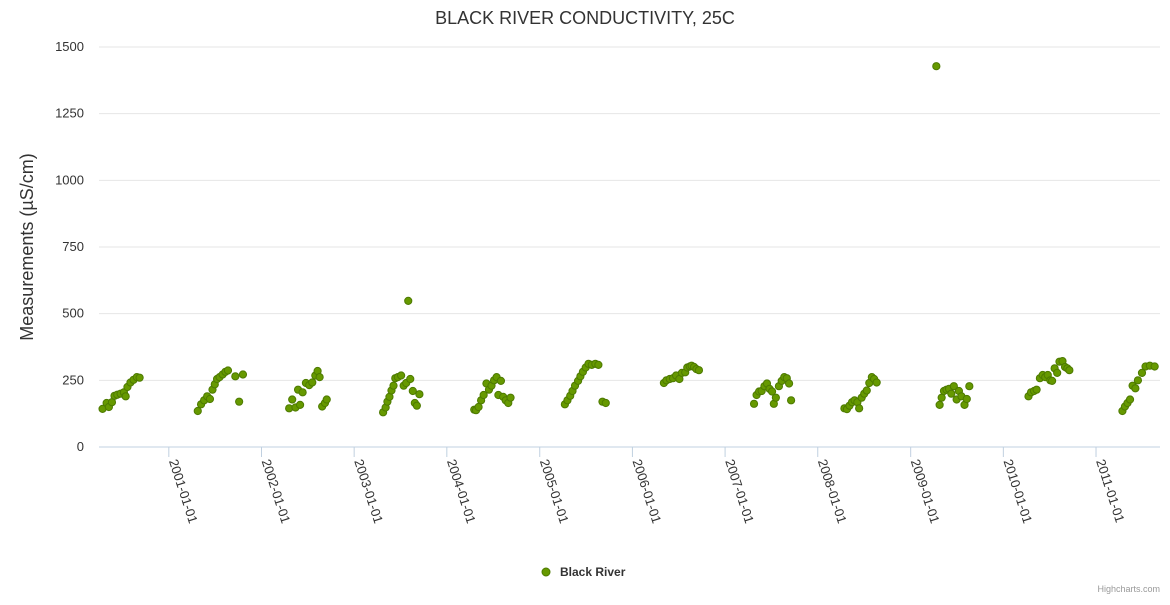 Image resolution: width=1170 pixels, height=605 pixels. What do you see at coordinates (69, 113) in the screenshot?
I see `y-tick-label: 1250` at bounding box center [69, 113].